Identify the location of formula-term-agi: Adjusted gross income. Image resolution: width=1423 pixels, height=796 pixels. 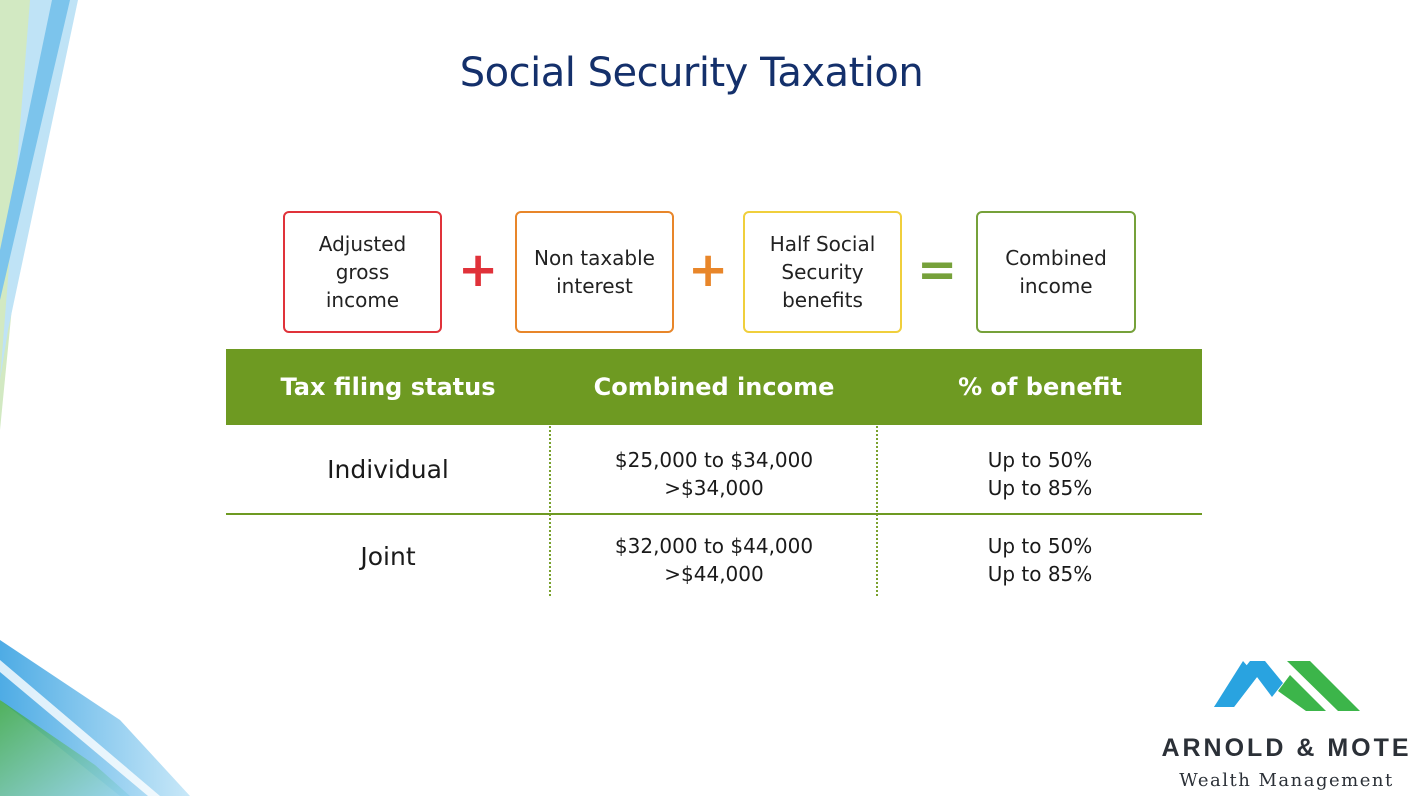
(362, 272).